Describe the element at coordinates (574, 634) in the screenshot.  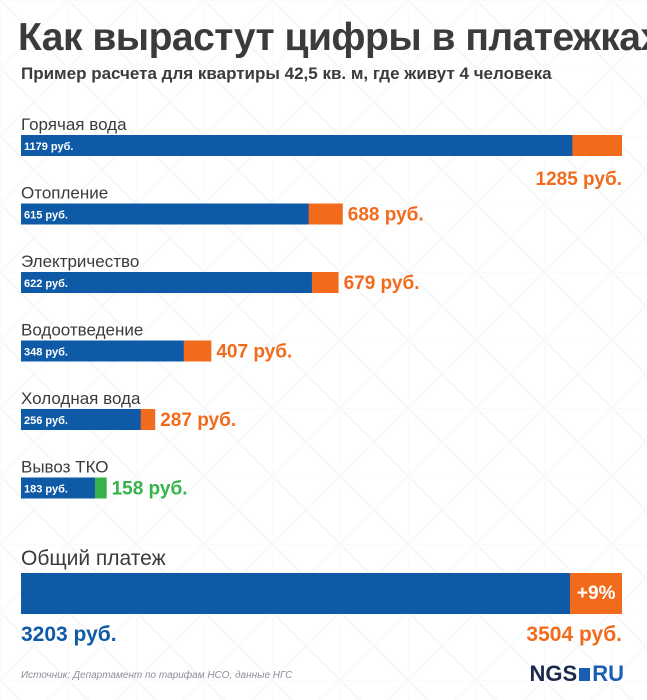
I see `total-new-label: 3504 руб.` at that location.